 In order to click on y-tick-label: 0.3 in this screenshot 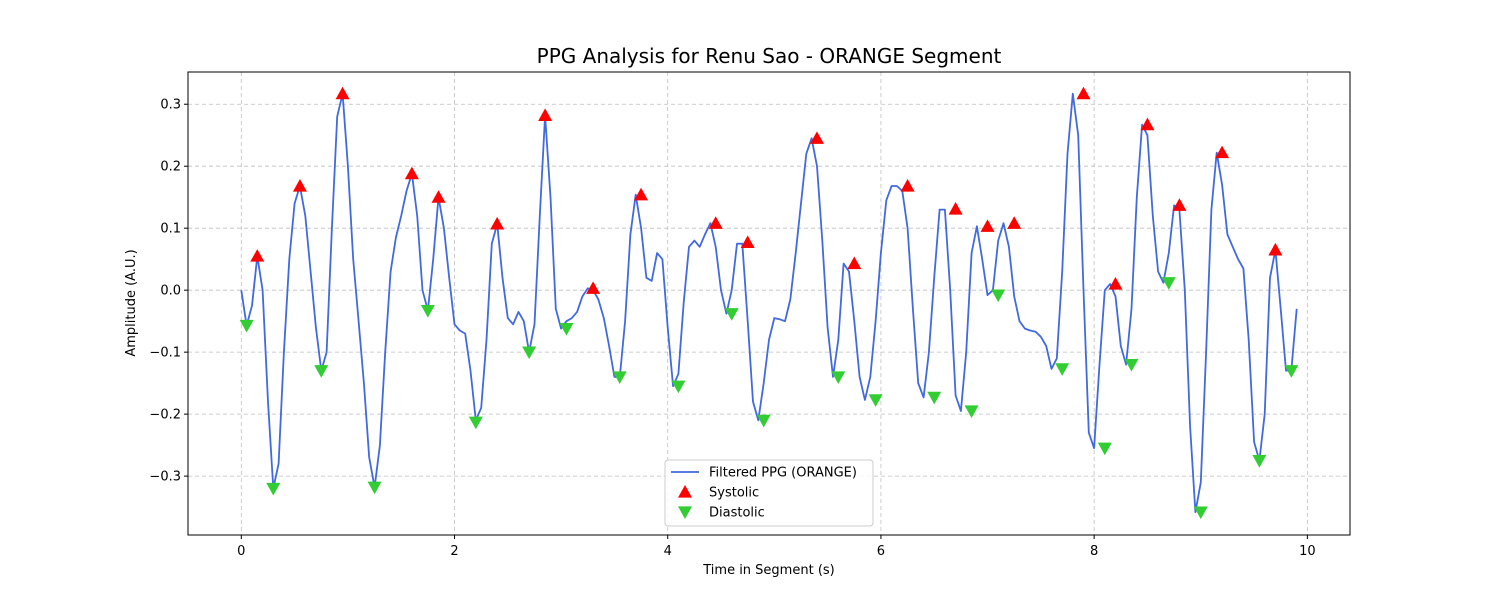, I will do `click(170, 105)`.